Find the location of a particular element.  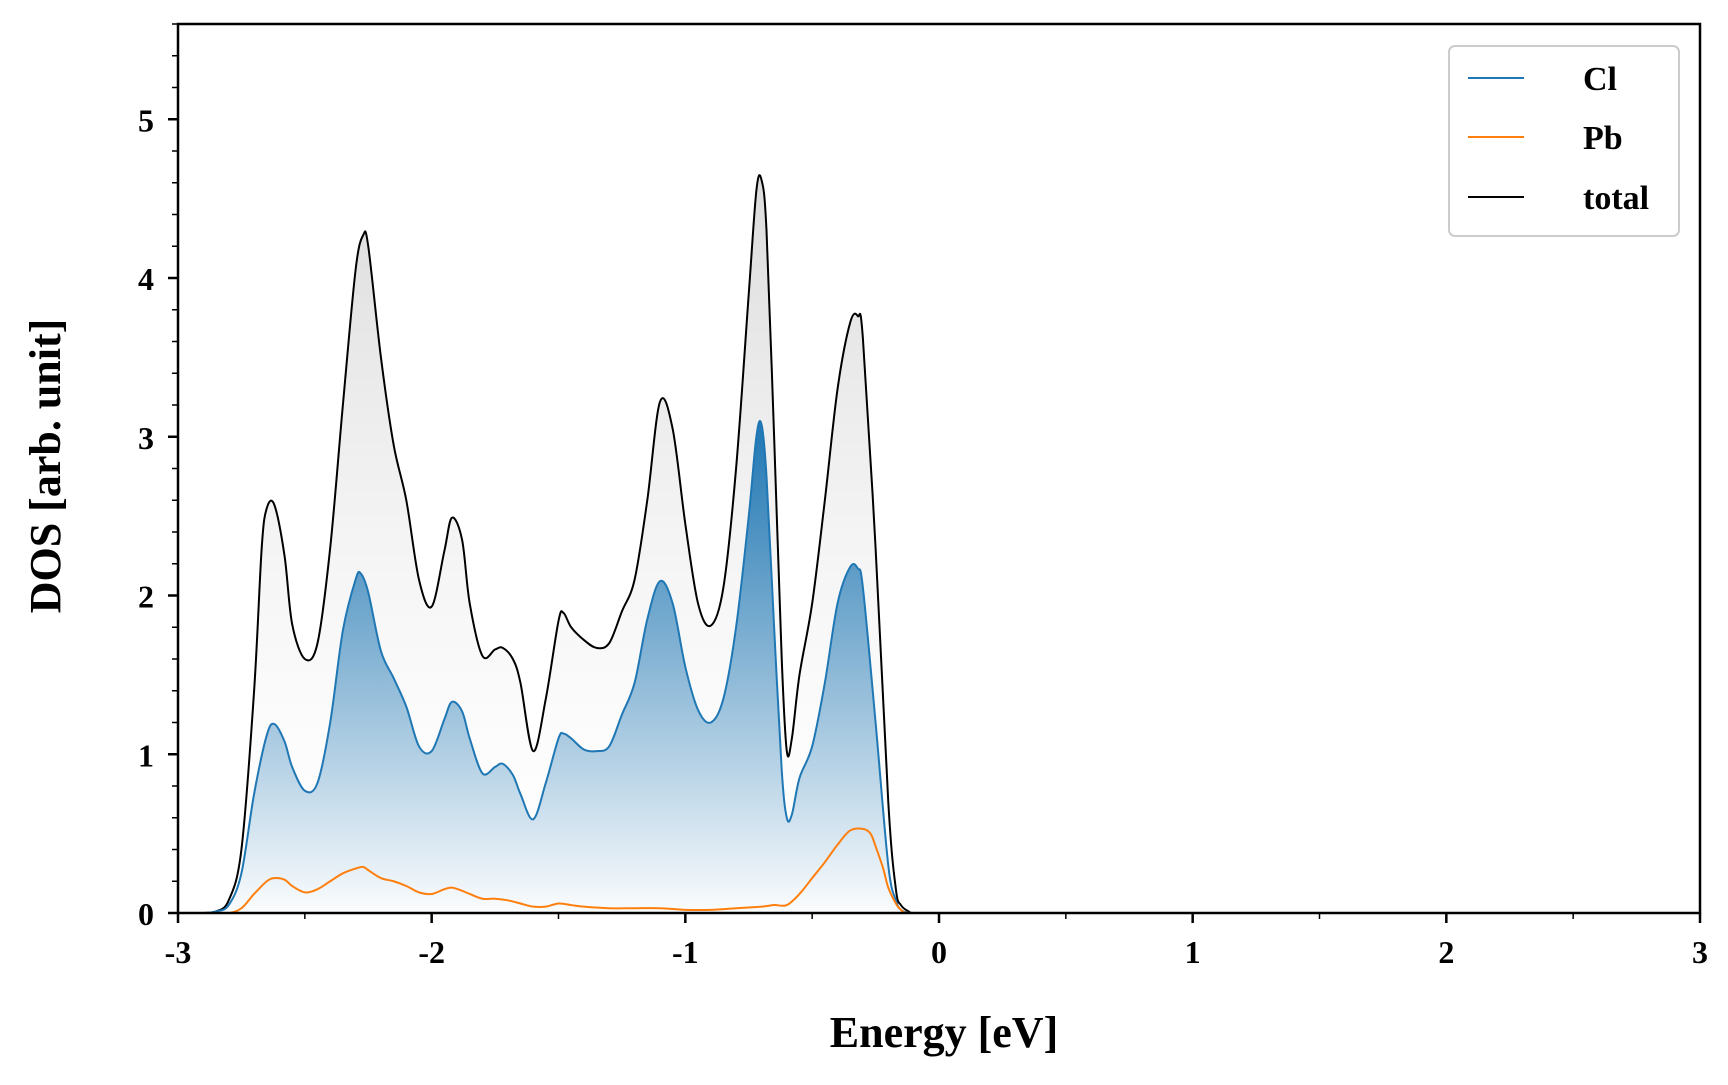

legend-box is located at coordinates (1564, 141).